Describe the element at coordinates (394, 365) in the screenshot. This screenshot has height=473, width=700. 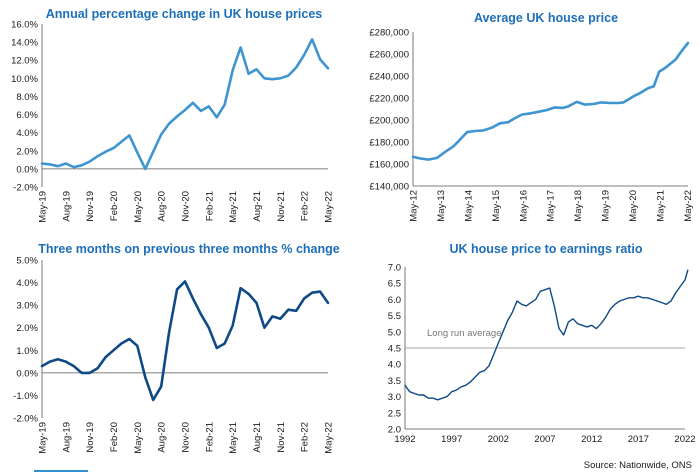
I see `y-tick-label: 4.0` at that location.